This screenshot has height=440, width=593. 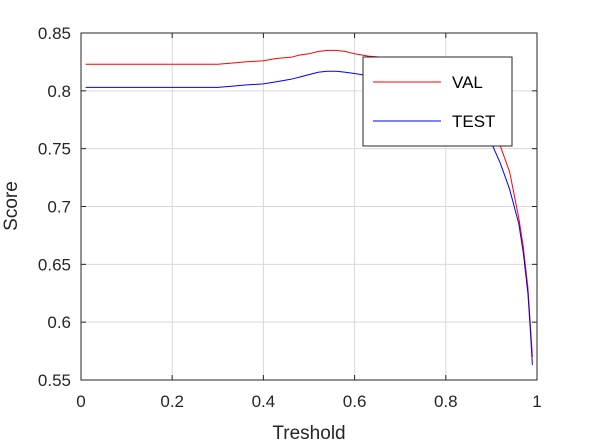 What do you see at coordinates (59, 322) in the screenshot?
I see `y-tick-label: 0.6` at bounding box center [59, 322].